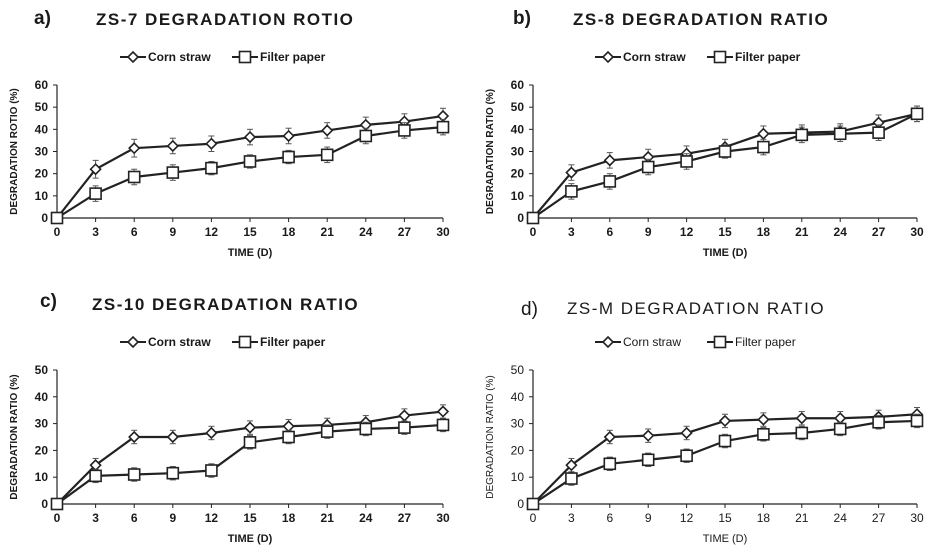  What do you see at coordinates (490, 437) in the screenshot?
I see `y-axis-label: DEGRADATION RATIO (%)` at bounding box center [490, 437].